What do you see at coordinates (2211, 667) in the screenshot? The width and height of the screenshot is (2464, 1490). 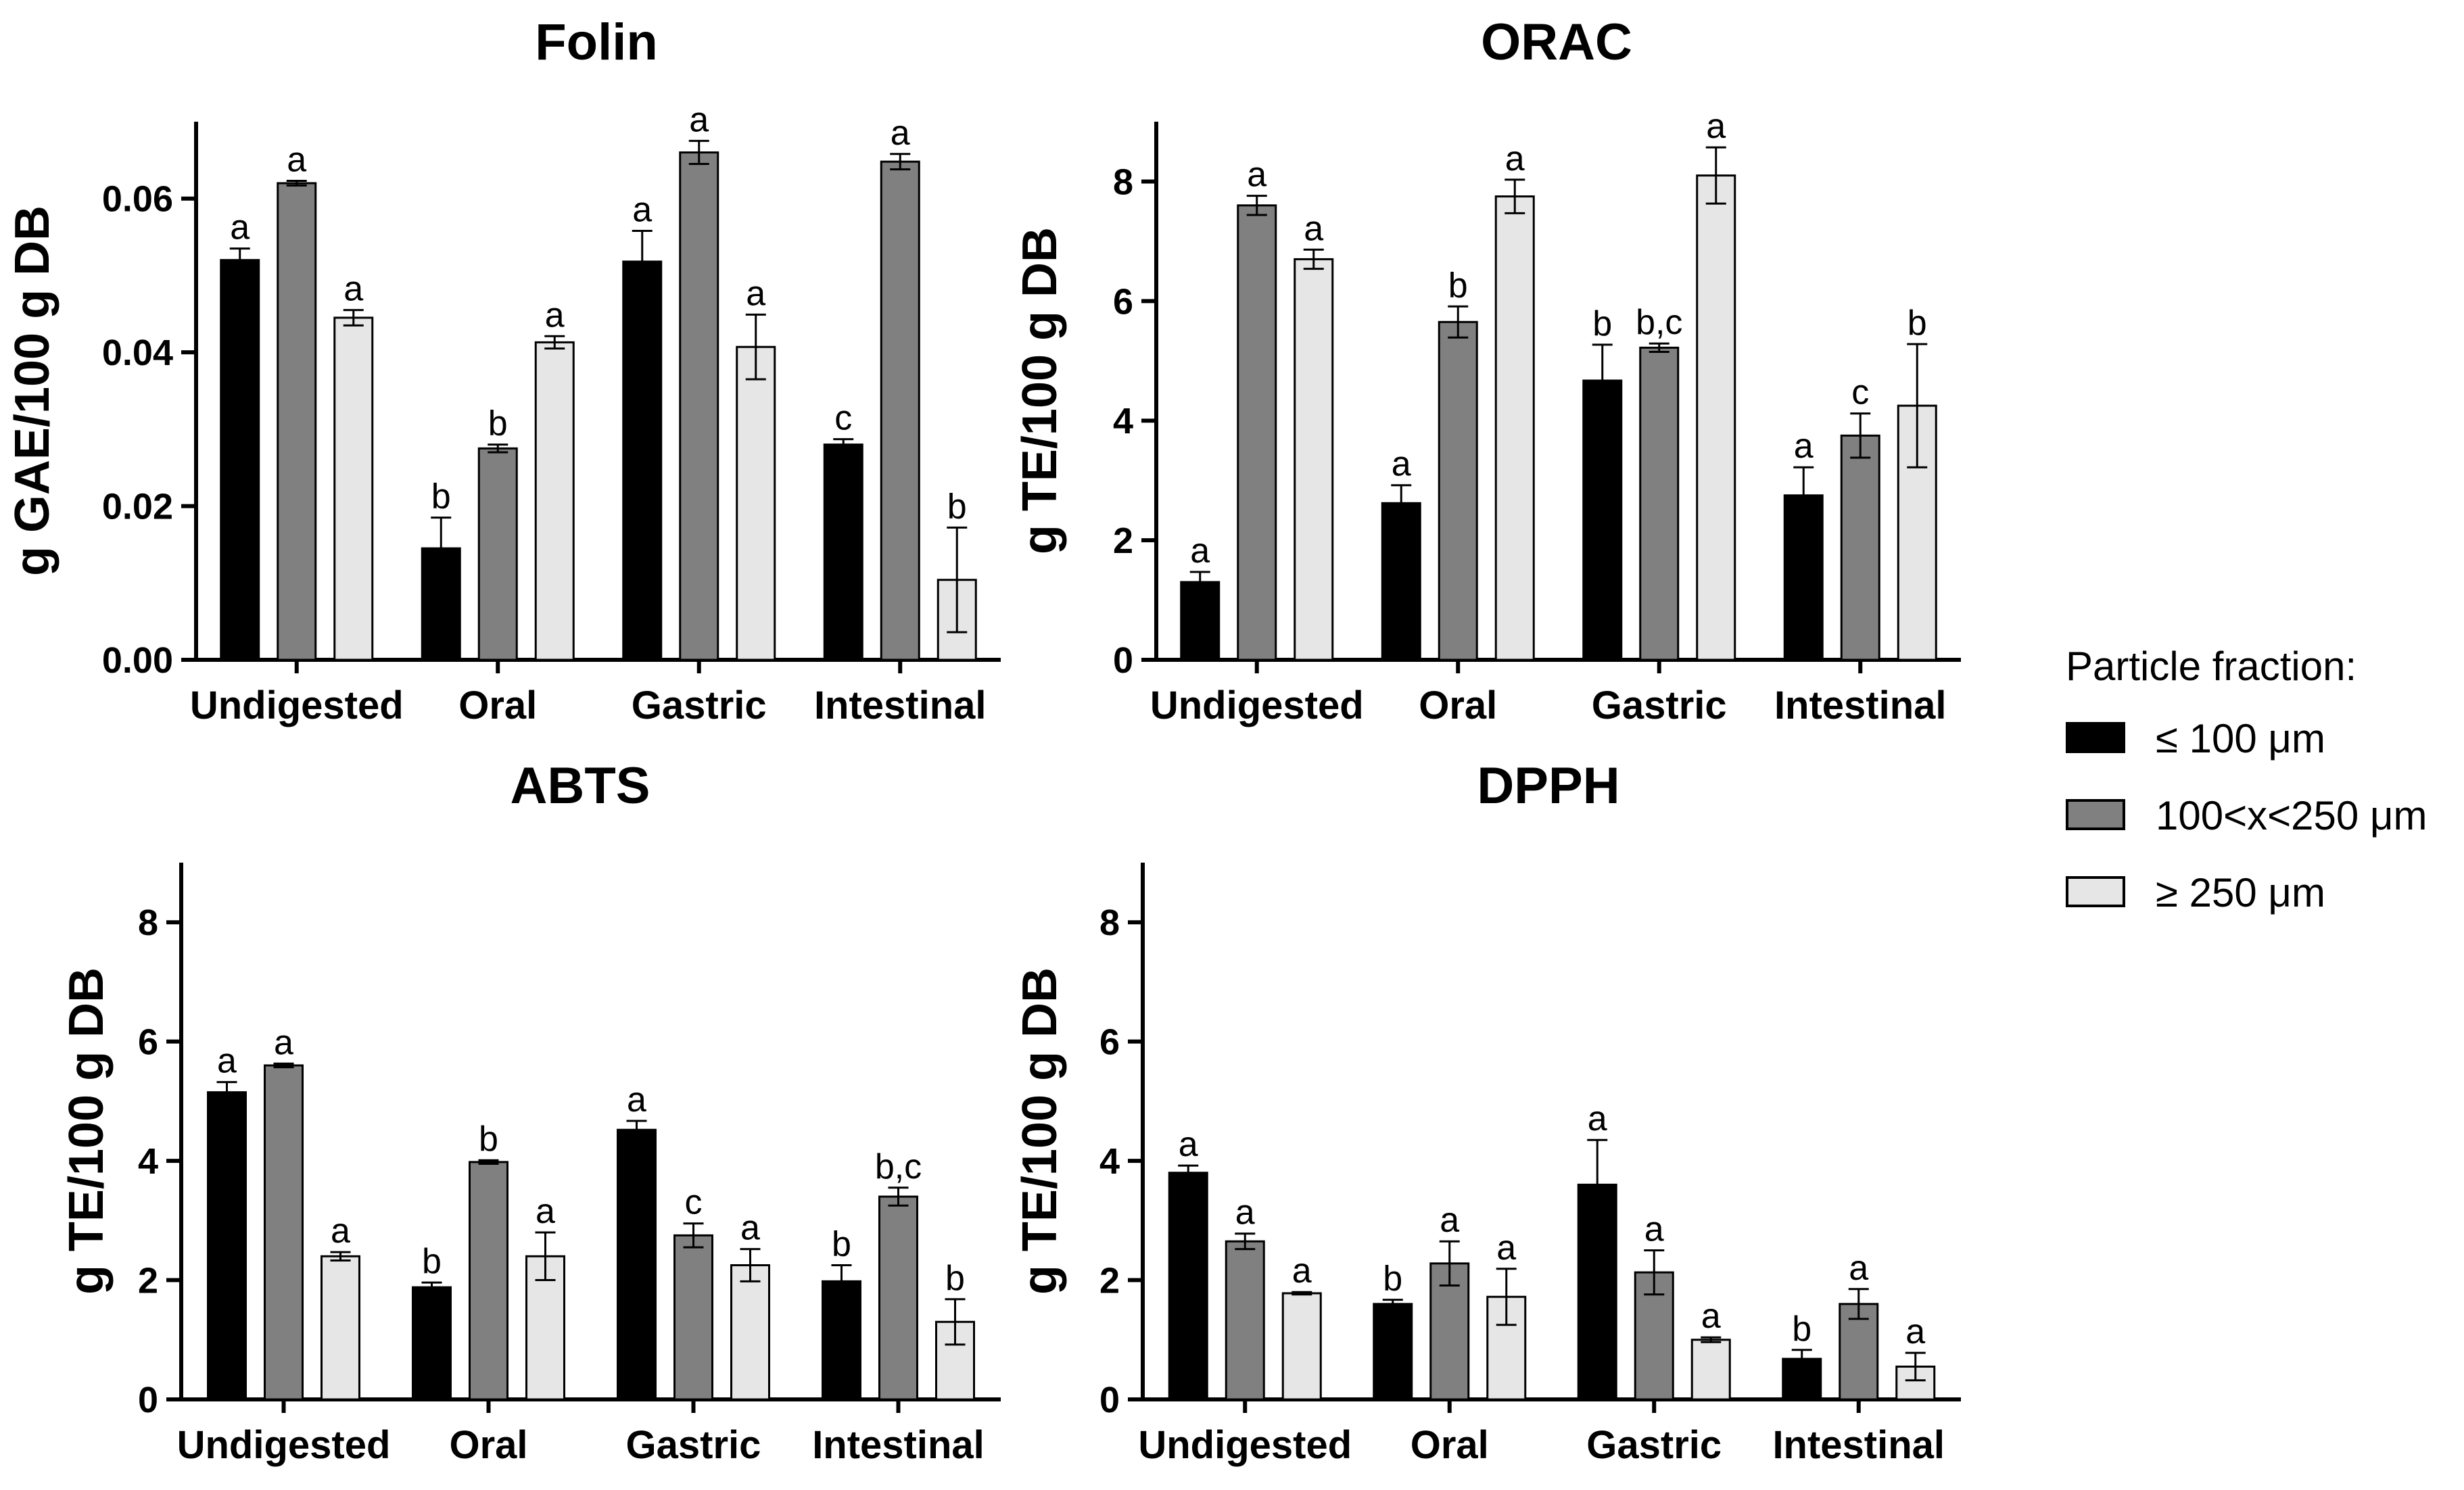 I see `legend-title: Particle fraction:` at bounding box center [2211, 667].